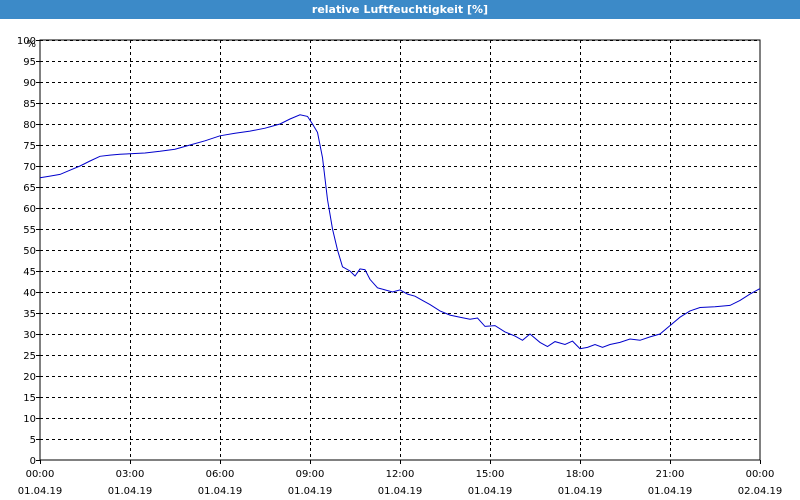 Image resolution: width=800 pixels, height=500 pixels. What do you see at coordinates (29, 209) in the screenshot?
I see `y-tick-label: 60` at bounding box center [29, 209].